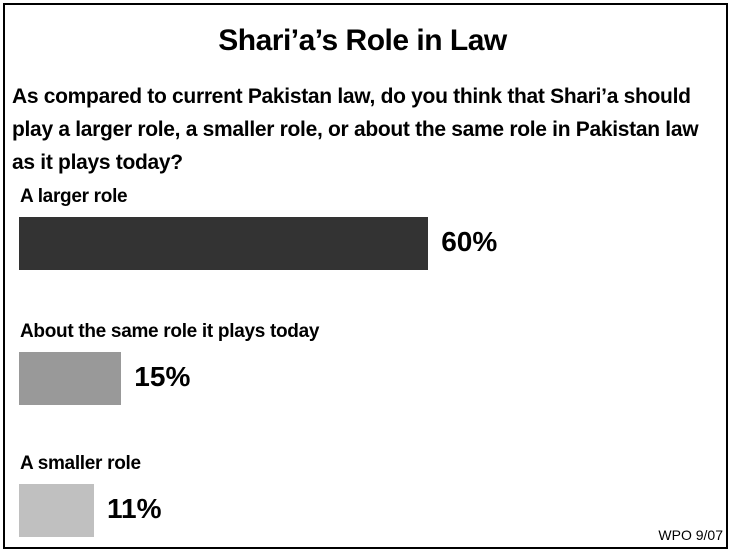 This screenshot has height=552, width=733. Describe the element at coordinates (362, 40) in the screenshot. I see `chart-title: Shari’a’s Role in Law` at that location.